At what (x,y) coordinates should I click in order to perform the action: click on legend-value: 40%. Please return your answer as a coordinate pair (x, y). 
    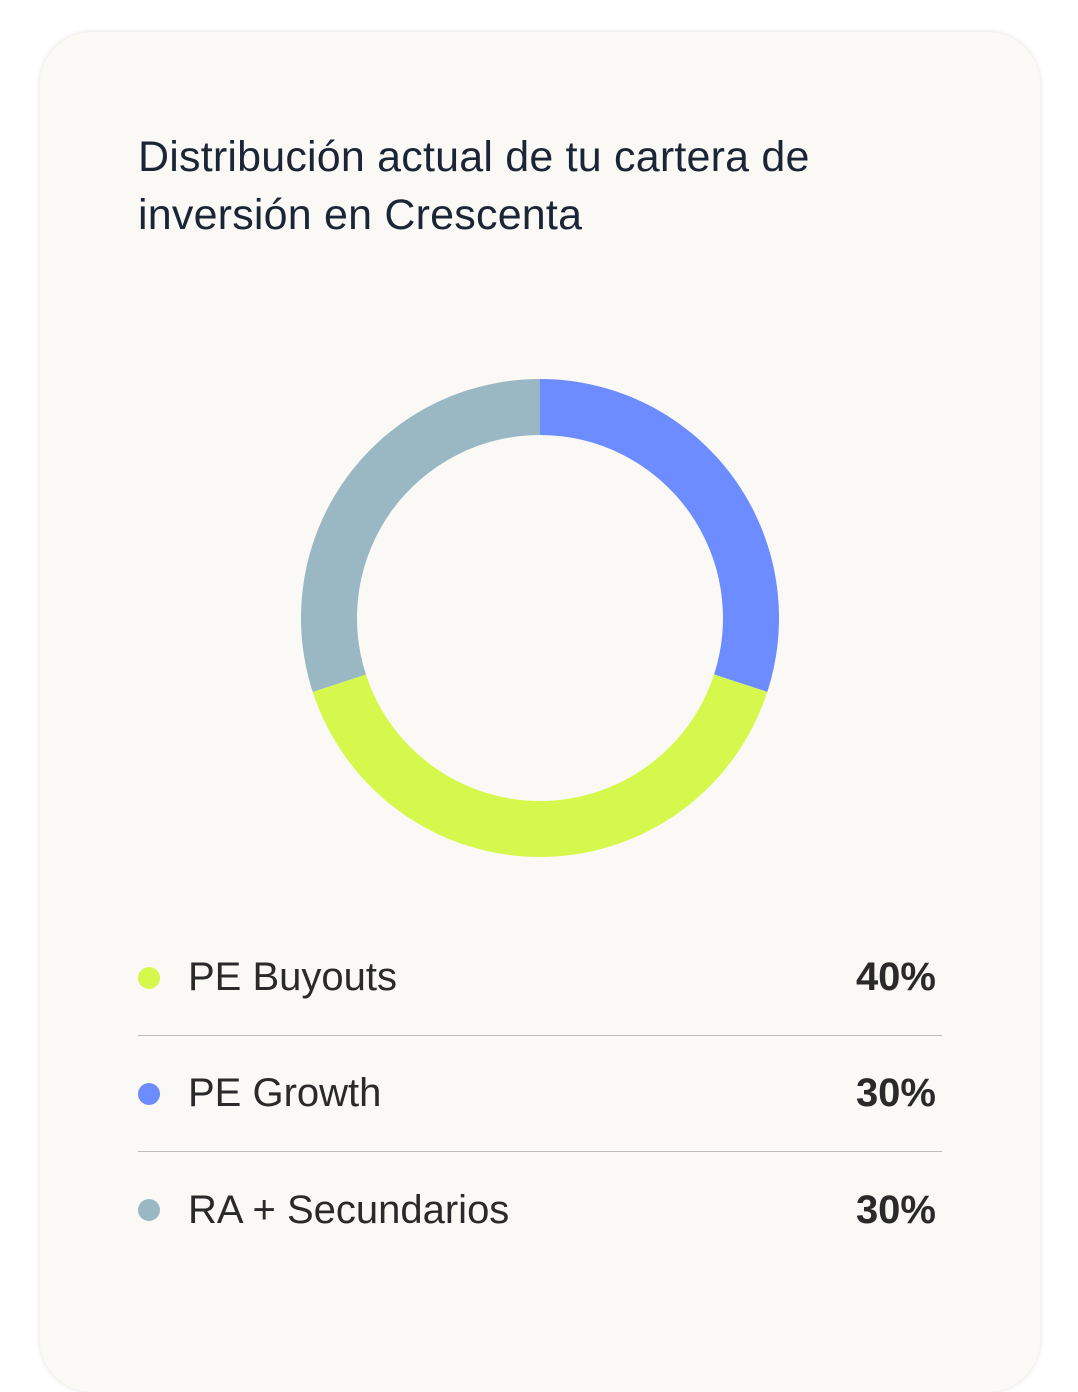
    Looking at the image, I should click on (895, 977).